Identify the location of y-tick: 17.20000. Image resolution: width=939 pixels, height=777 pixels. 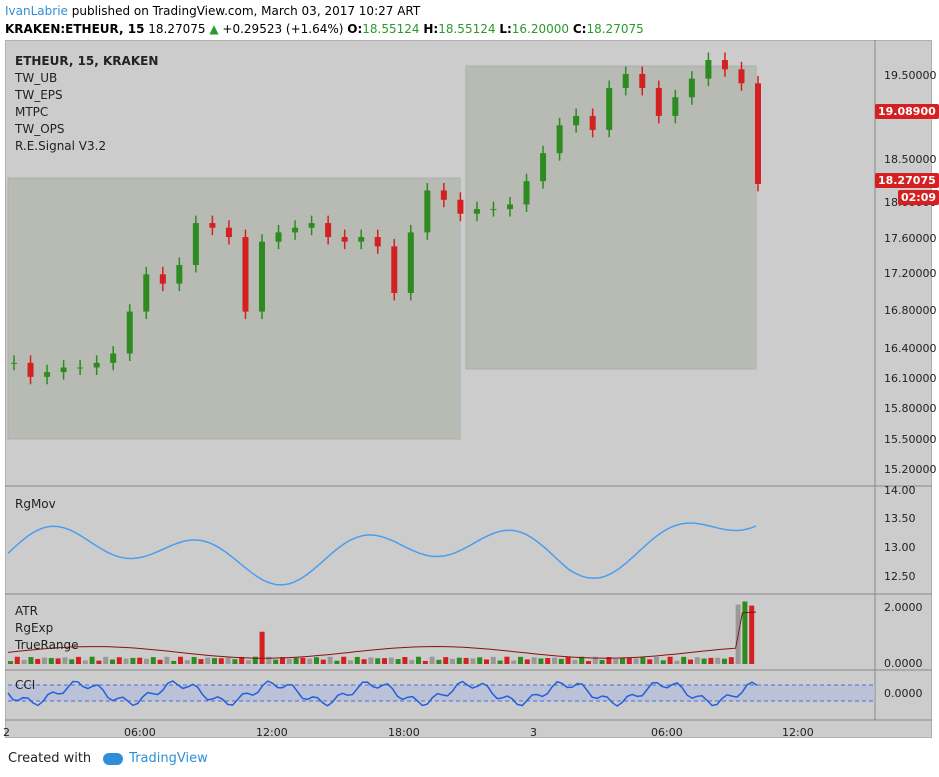
(910, 273).